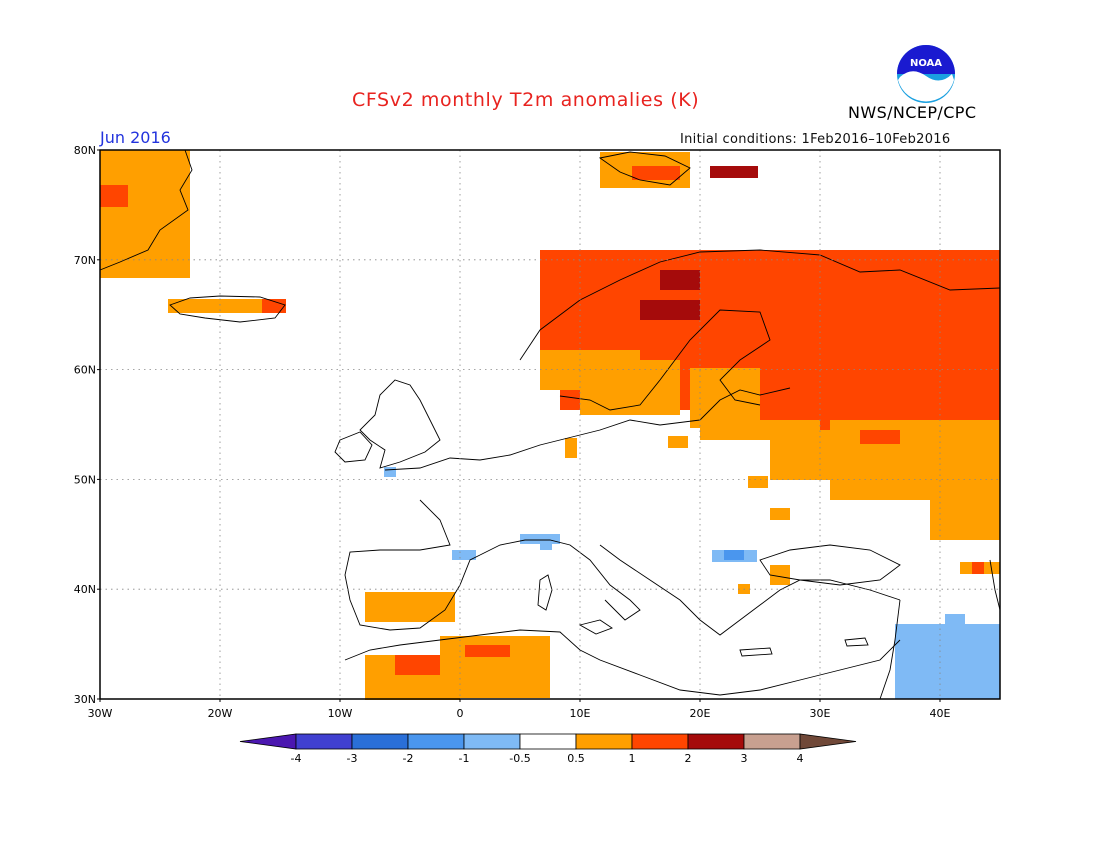 This screenshot has width=1100, height=850. Describe the element at coordinates (352, 758) in the screenshot. I see `colorbar-label: -3` at that location.